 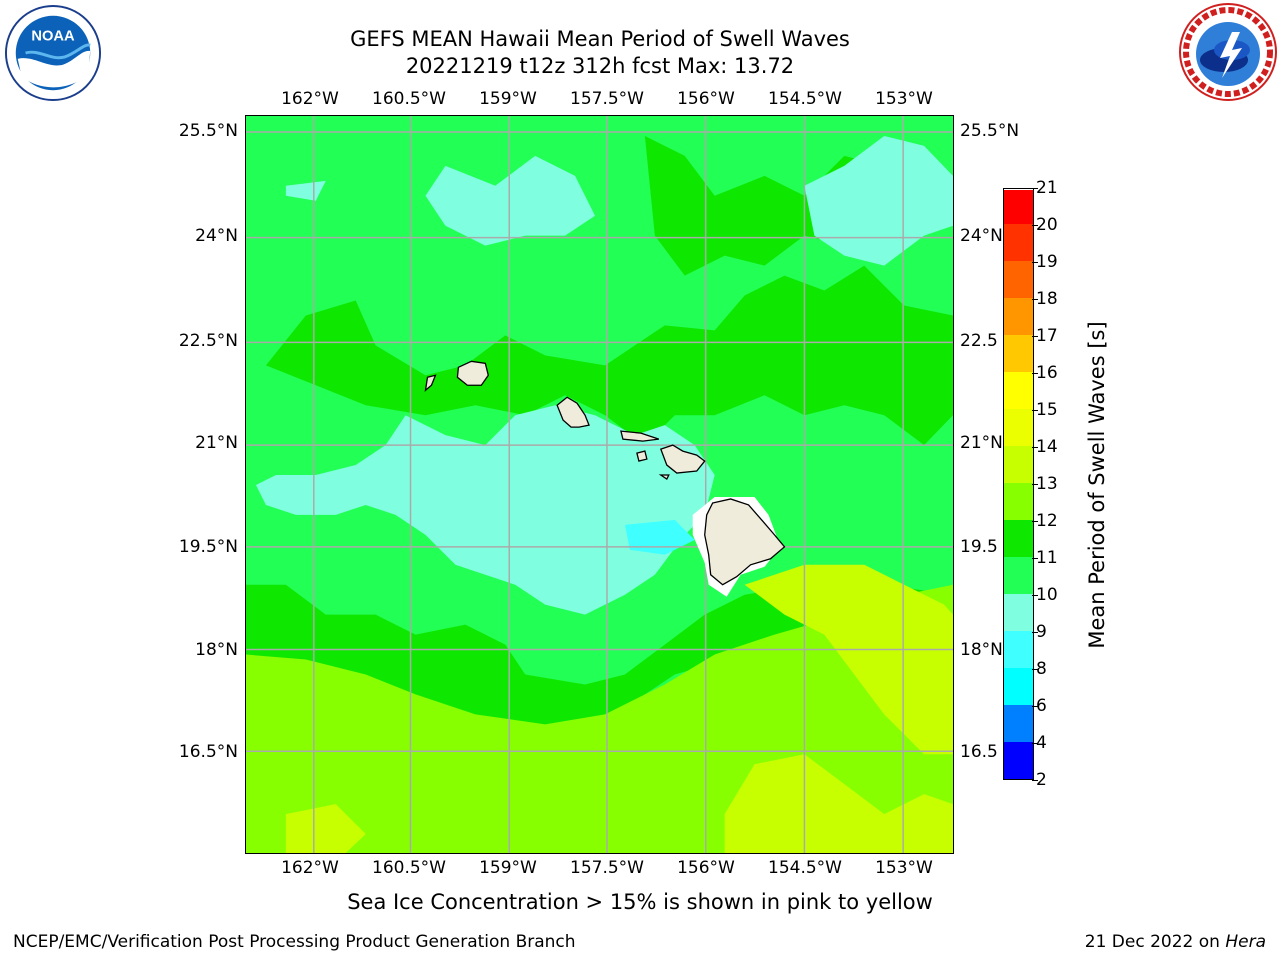 I want to click on lon-label-top: 153°W, so click(x=904, y=99).